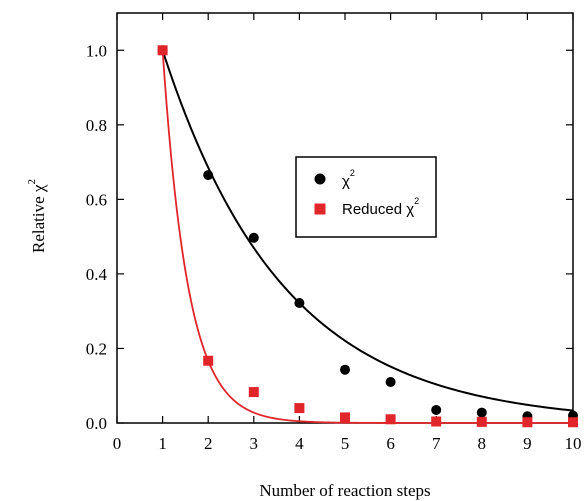  Describe the element at coordinates (96, 423) in the screenshot. I see `y-tick-label: 0.0` at that location.